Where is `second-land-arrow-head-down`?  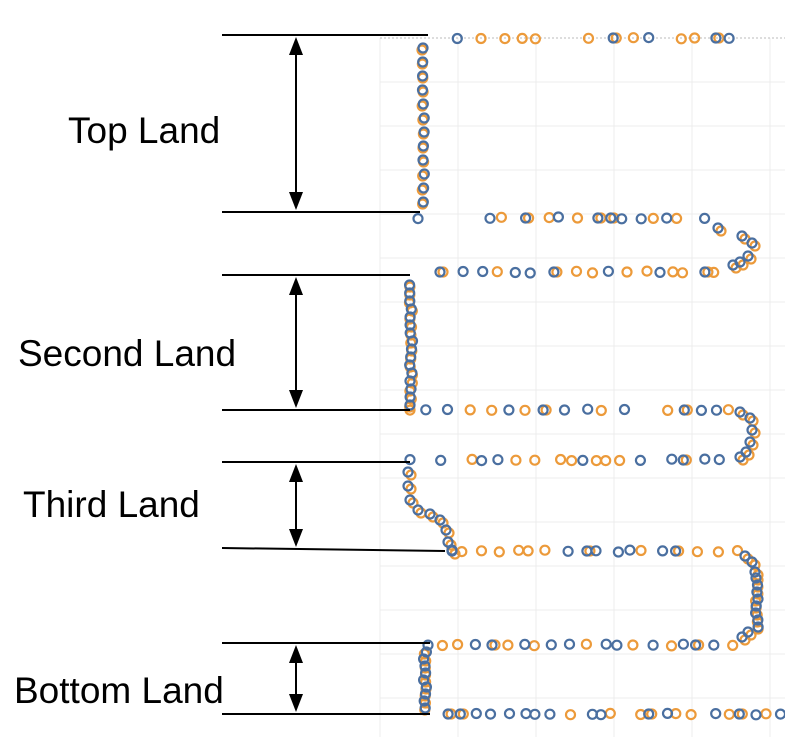
second-land-arrow-head-down is located at coordinates (296, 399).